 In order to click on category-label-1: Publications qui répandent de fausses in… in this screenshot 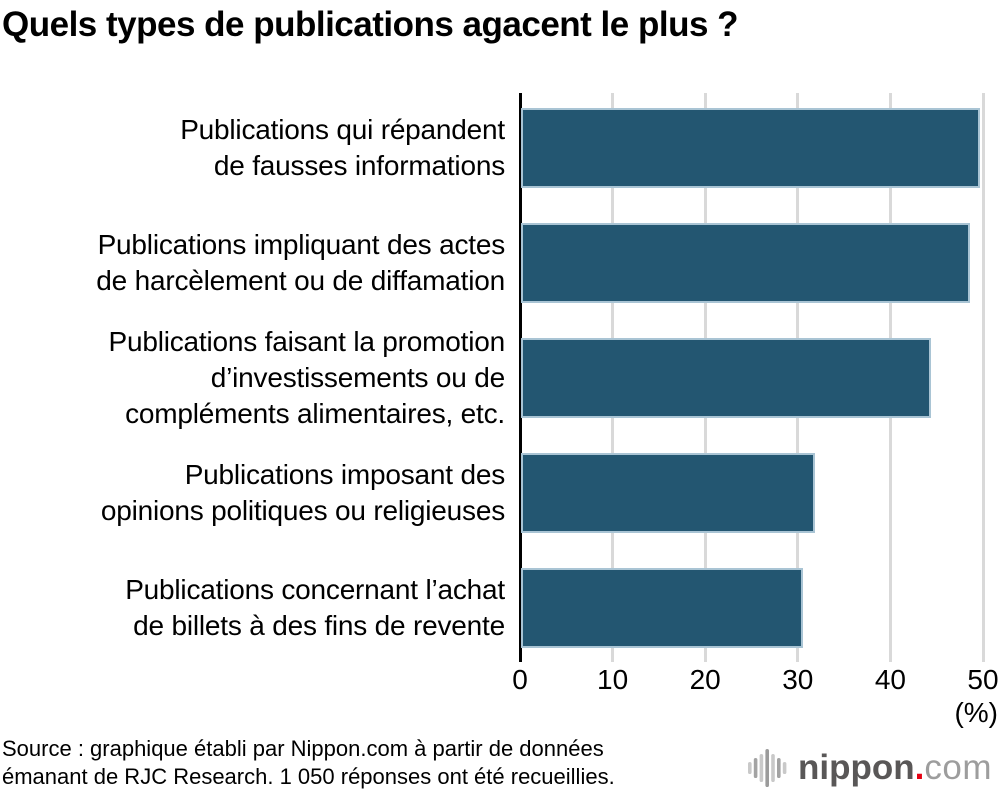, I will do `click(342, 147)`.